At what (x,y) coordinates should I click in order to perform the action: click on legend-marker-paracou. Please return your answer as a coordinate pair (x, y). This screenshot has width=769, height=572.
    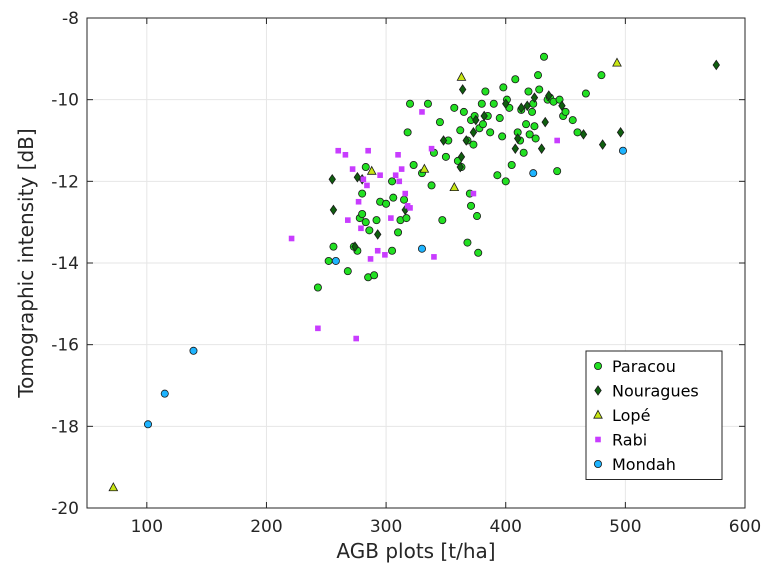
    Looking at the image, I should click on (598, 365).